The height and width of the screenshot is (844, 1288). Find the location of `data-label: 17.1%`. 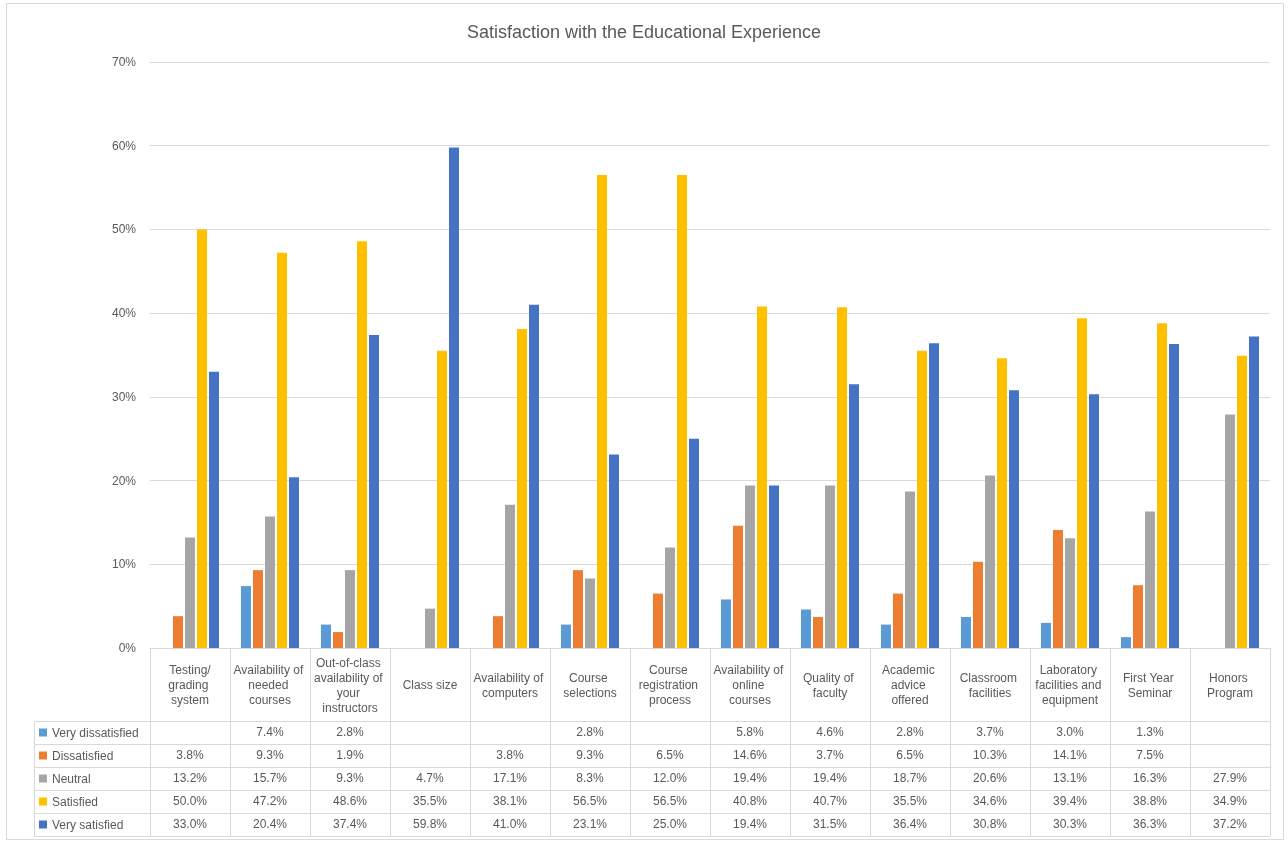

data-label: 17.1% is located at coordinates (510, 778).